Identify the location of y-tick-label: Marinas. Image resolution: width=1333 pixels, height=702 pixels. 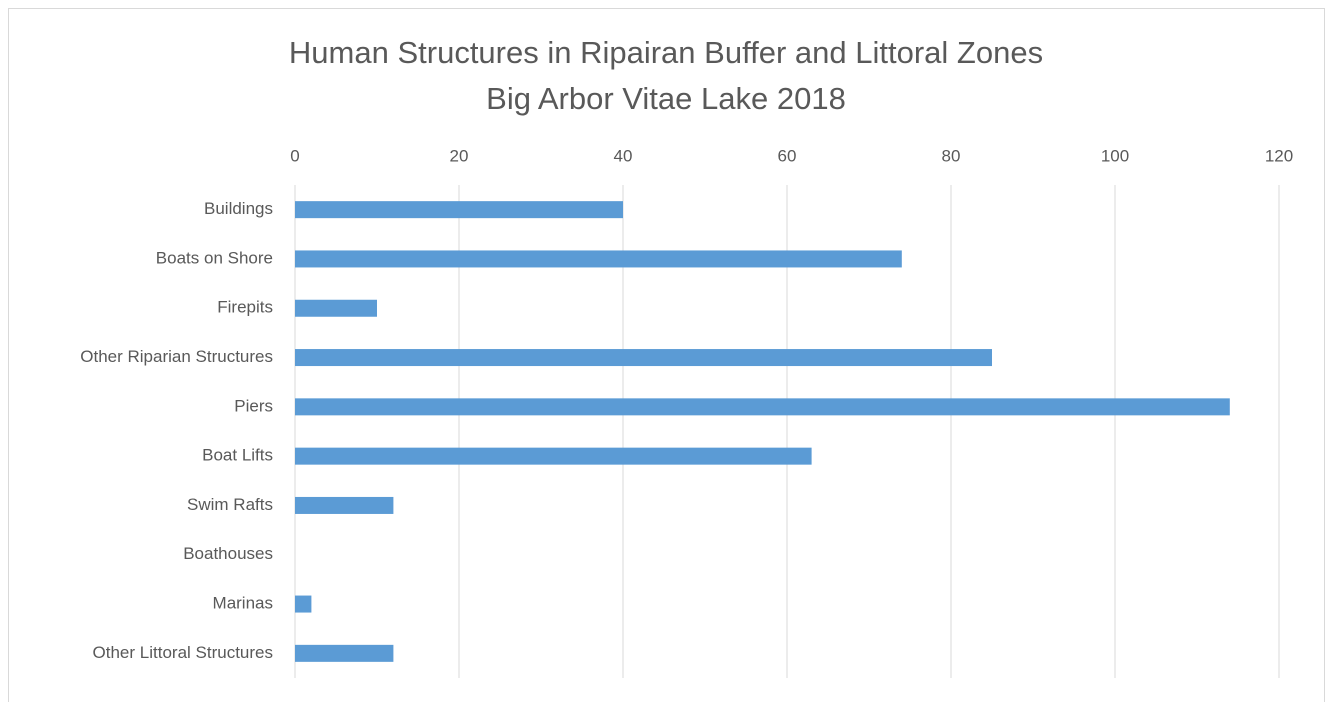
(243, 603).